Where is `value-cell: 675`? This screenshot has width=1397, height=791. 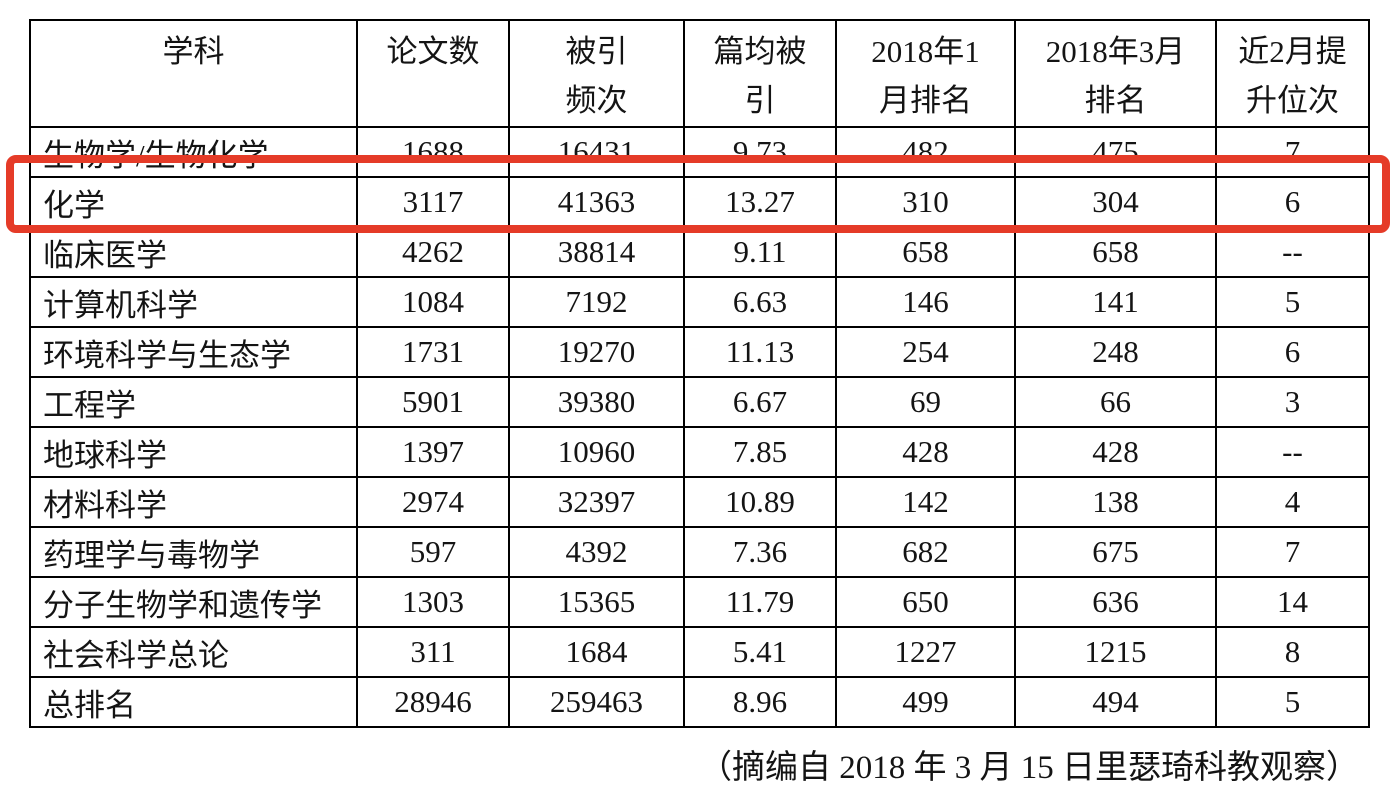 value-cell: 675 is located at coordinates (1115, 552).